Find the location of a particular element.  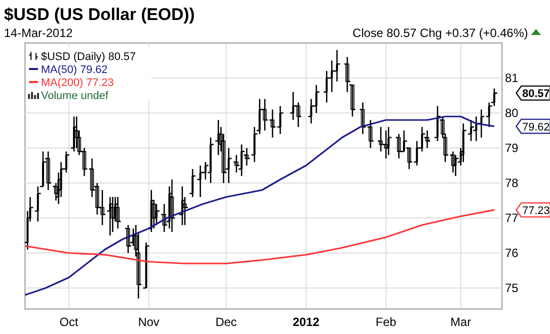

line-series is located at coordinates (260, 236).